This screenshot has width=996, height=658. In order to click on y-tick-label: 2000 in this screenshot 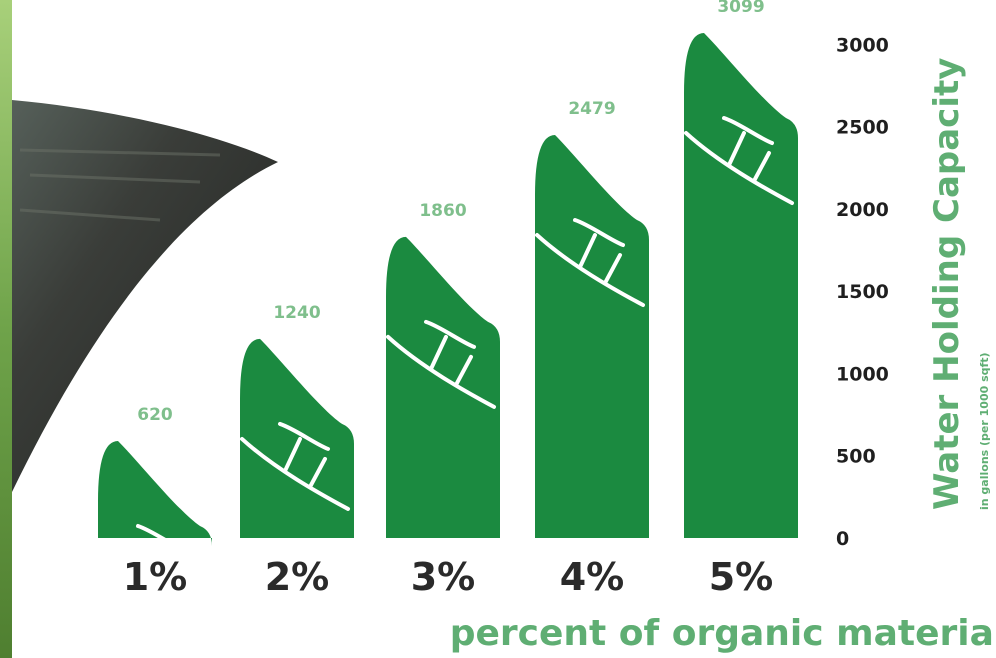, I will do `click(862, 210)`.